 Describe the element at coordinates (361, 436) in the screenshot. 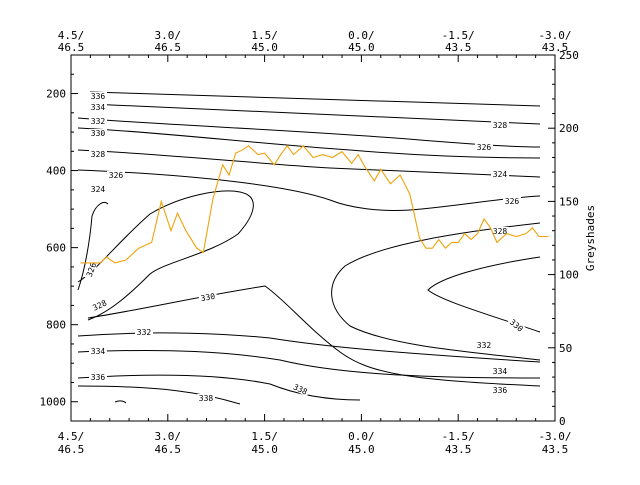

I see `x-bottom-tick-label: 0.0/` at that location.